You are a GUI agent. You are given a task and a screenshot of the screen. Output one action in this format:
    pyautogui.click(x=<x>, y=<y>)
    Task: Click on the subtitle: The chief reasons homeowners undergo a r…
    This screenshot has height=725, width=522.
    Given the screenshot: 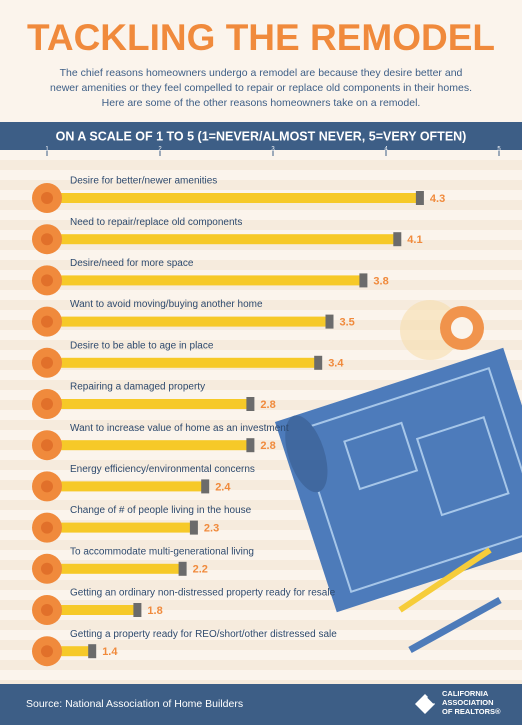 What is the action you would take?
    pyautogui.click(x=261, y=88)
    